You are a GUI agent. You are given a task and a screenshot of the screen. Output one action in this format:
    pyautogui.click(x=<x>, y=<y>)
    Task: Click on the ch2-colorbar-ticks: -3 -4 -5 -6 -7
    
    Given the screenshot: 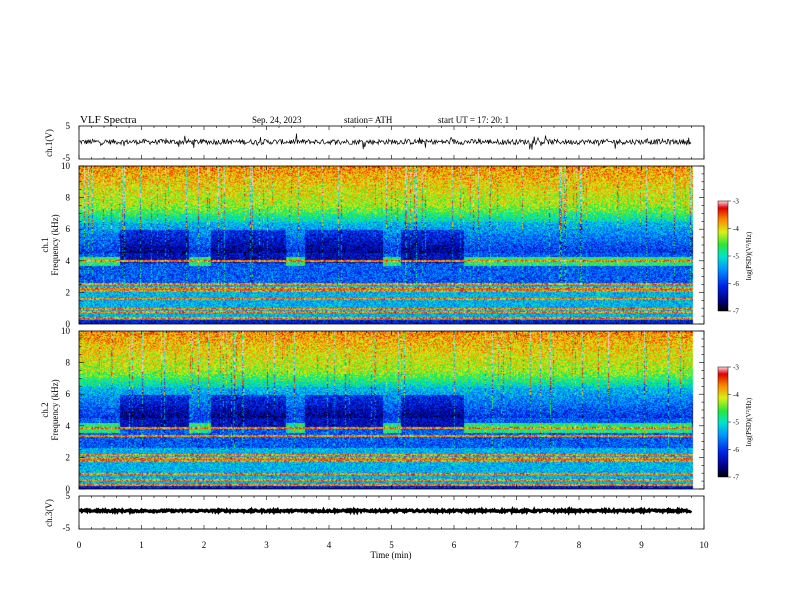 What is the action you would take?
    pyautogui.click(x=733, y=423)
    